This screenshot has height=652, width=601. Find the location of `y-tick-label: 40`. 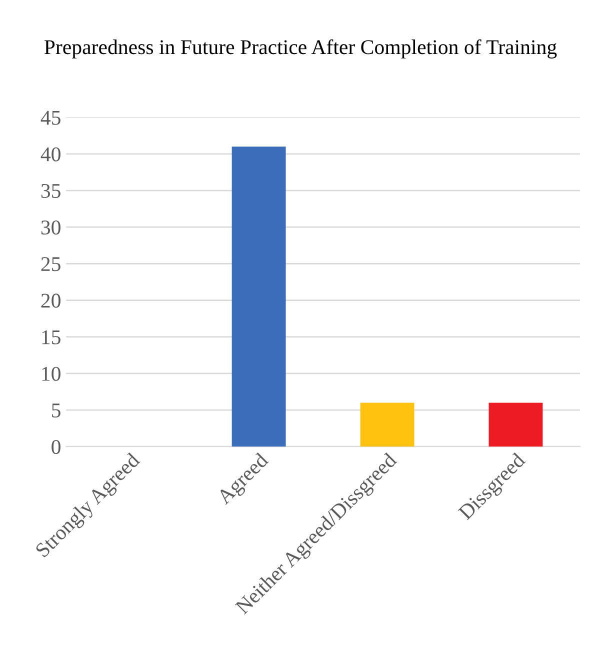

y-tick-label: 40 is located at coordinates (50, 154).